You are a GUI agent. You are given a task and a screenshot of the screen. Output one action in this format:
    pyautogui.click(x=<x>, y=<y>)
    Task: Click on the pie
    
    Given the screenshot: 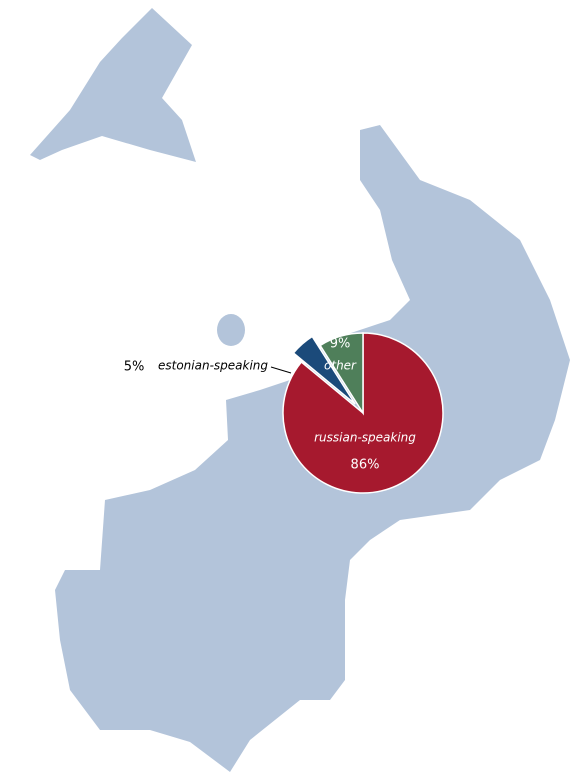 What is the action you would take?
    pyautogui.click(x=363, y=413)
    